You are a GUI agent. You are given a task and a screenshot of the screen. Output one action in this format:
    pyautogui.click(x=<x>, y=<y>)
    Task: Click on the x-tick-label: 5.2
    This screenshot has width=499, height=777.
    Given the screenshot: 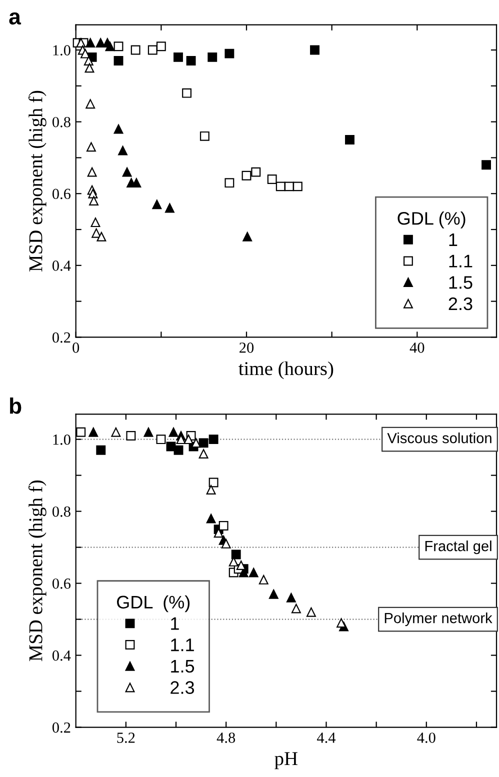 What is the action you would take?
    pyautogui.click(x=126, y=737)
    